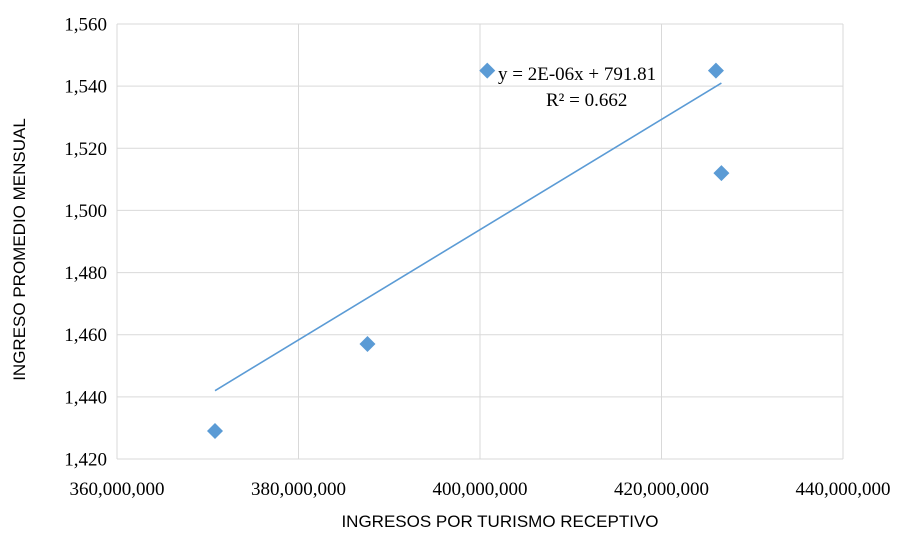 The height and width of the screenshot is (534, 903). What do you see at coordinates (85, 25) in the screenshot?
I see `y-tick-label: 1,560` at bounding box center [85, 25].